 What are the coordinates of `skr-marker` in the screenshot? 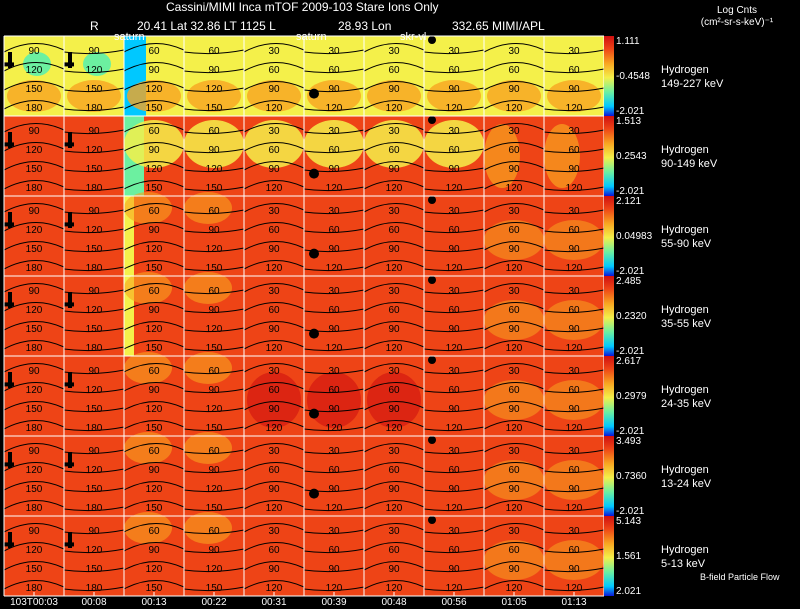 It's located at (432, 120).